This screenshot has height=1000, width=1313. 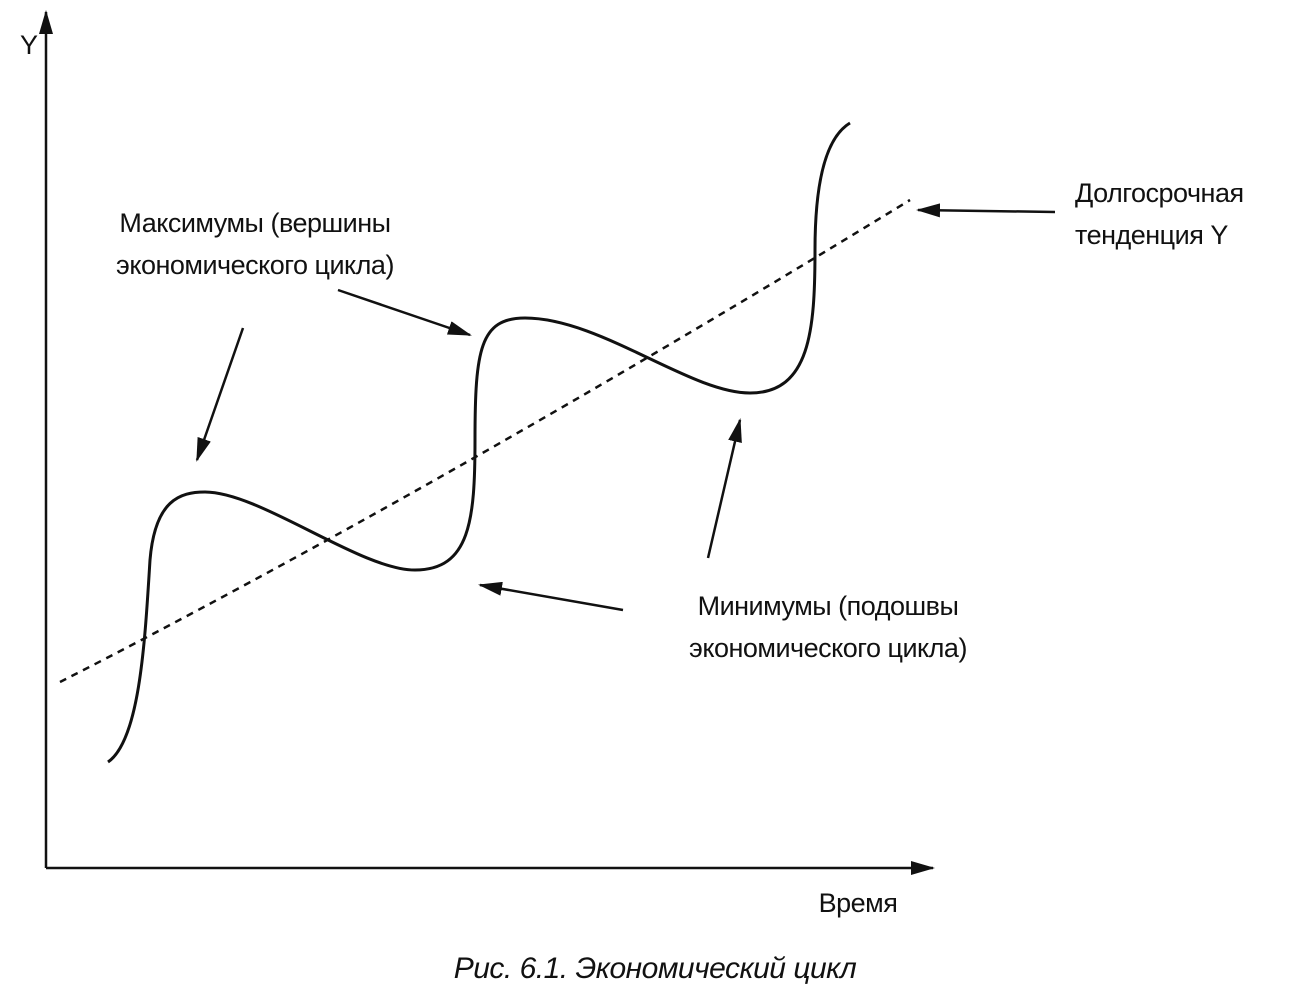 What do you see at coordinates (29, 45) in the screenshot?
I see `y-axis-label: Y` at bounding box center [29, 45].